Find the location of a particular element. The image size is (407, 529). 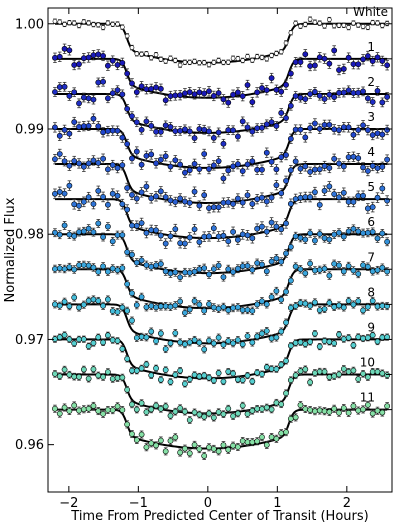

series-8: 8 is located at coordinates (222, 319).